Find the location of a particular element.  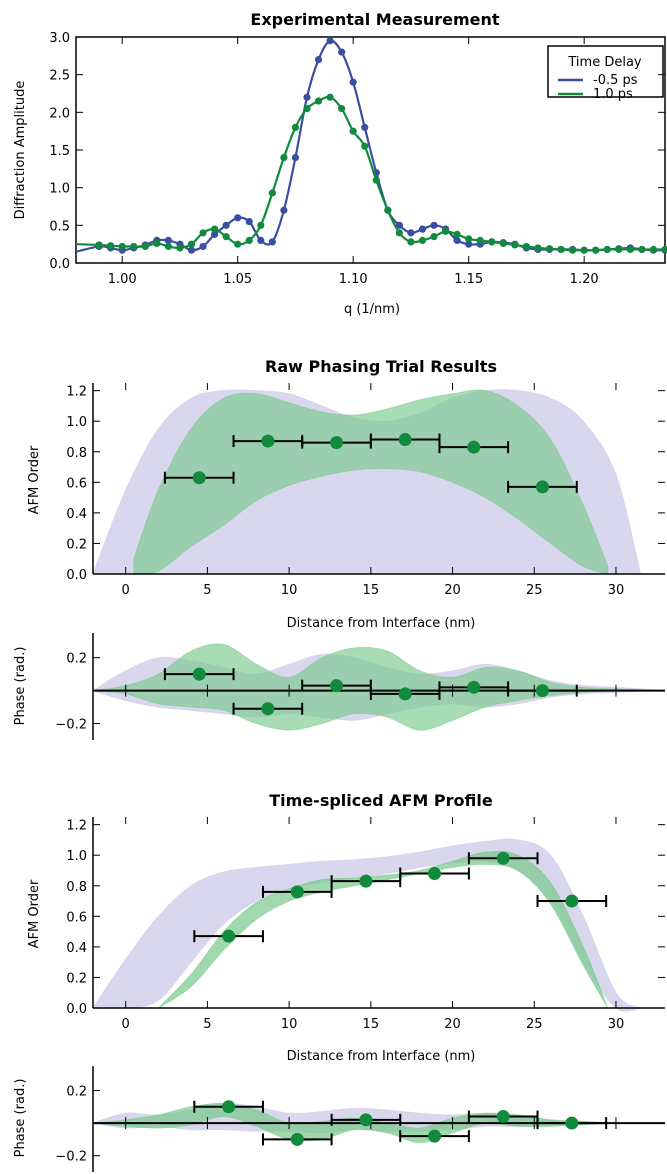

raw-xtick-label: 20 is located at coordinates (452, 590).